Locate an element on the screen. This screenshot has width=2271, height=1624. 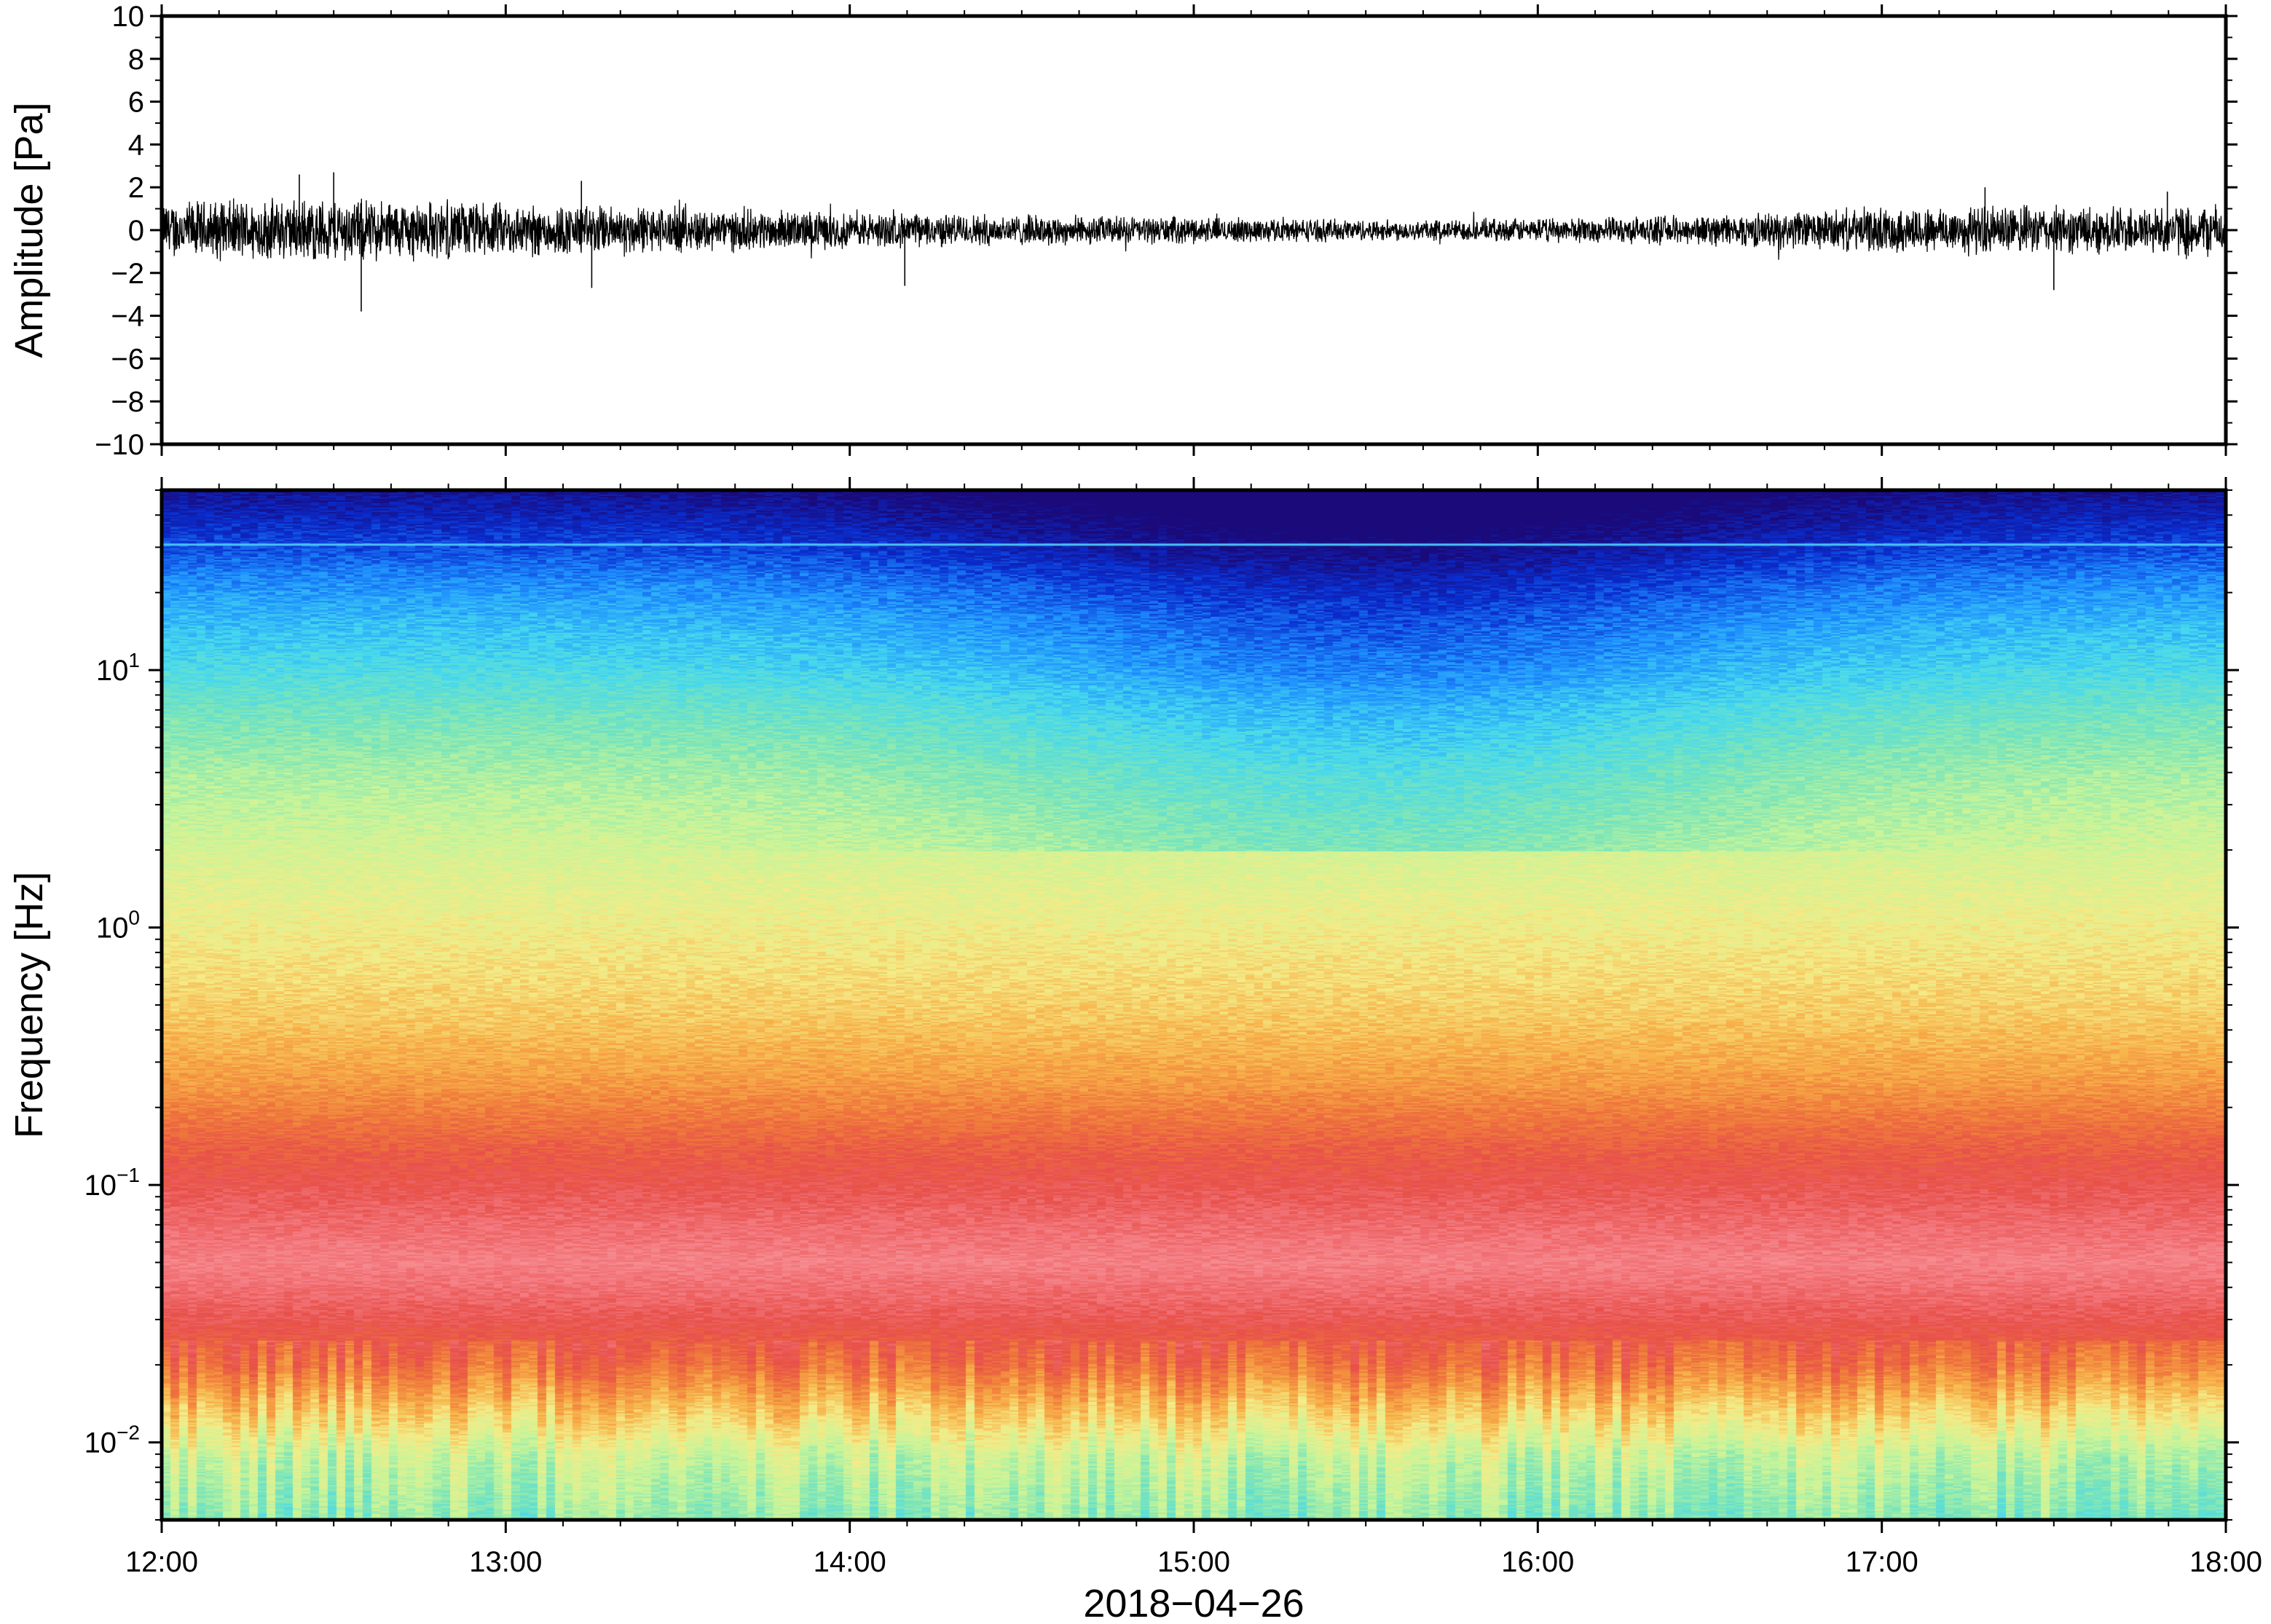
time-tick-label: 16:00 is located at coordinates (1537, 1562).